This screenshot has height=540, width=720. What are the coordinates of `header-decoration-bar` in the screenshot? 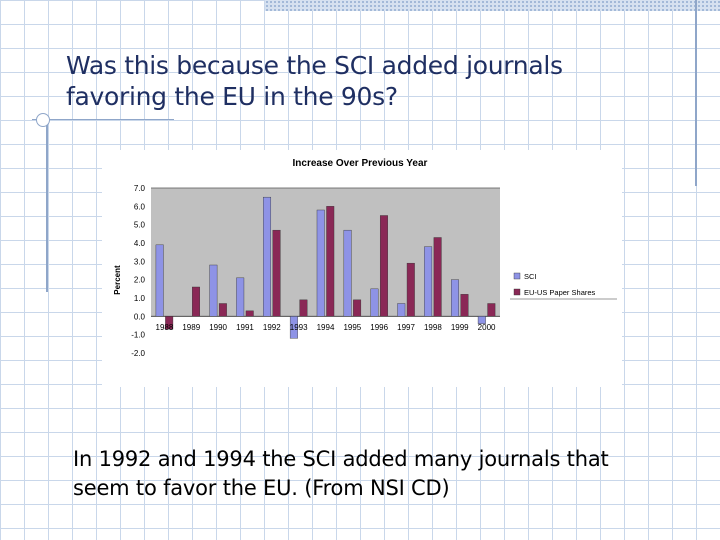 It's located at (492, 5).